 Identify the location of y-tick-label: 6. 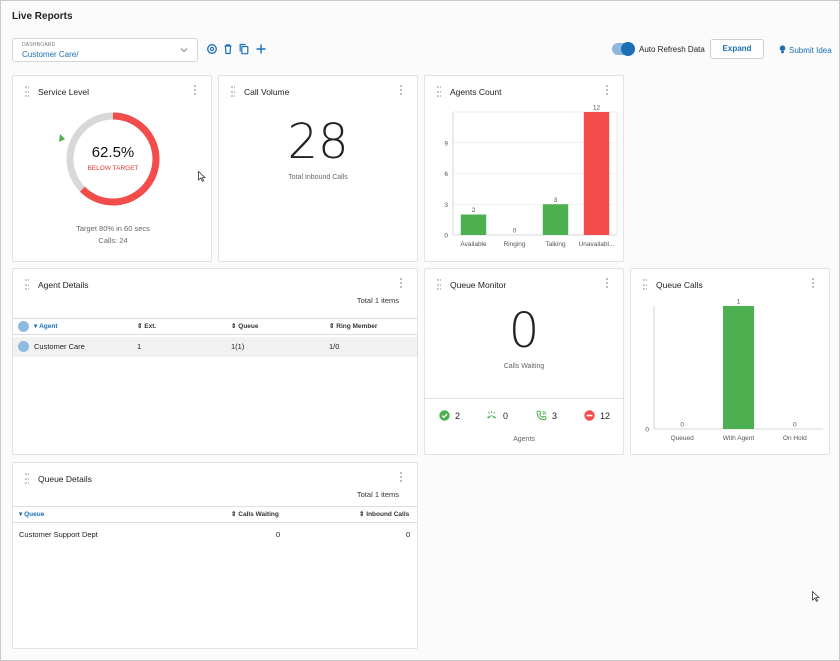
(446, 174).